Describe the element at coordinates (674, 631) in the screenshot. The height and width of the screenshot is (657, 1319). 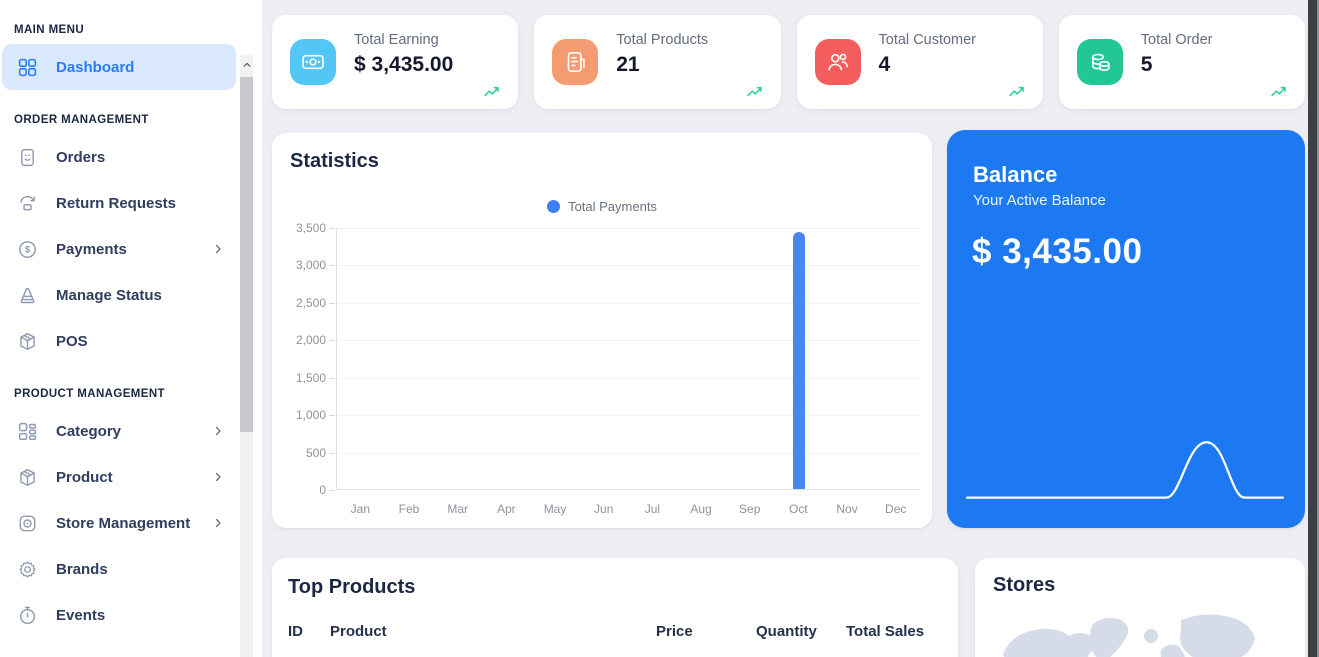
I see `column-header-price: Price` at that location.